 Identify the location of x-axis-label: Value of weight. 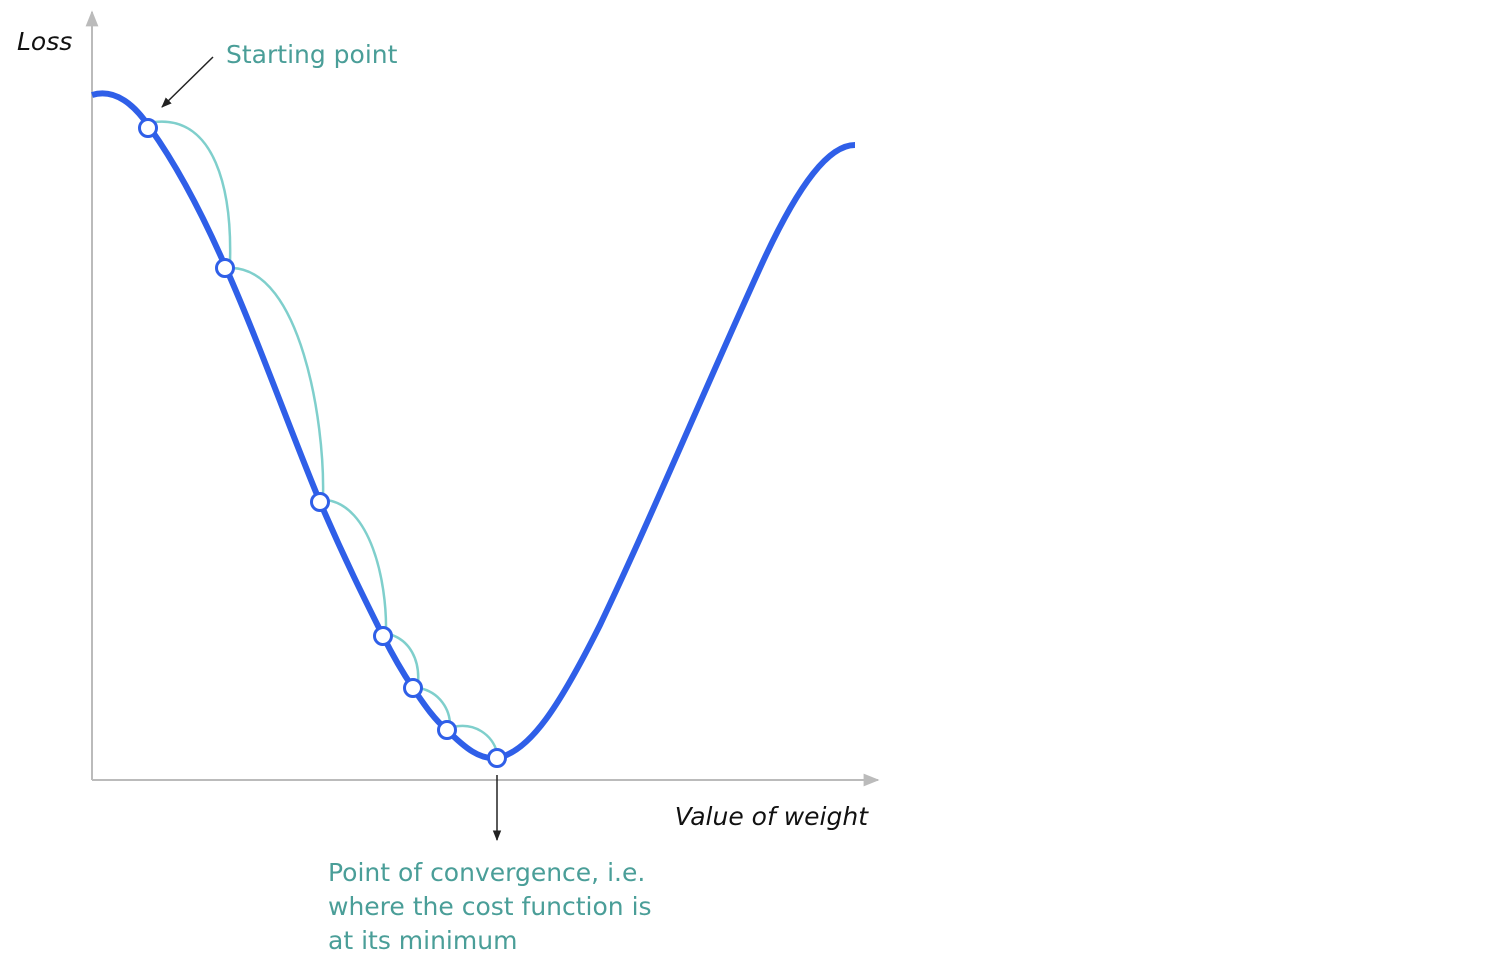
(772, 816).